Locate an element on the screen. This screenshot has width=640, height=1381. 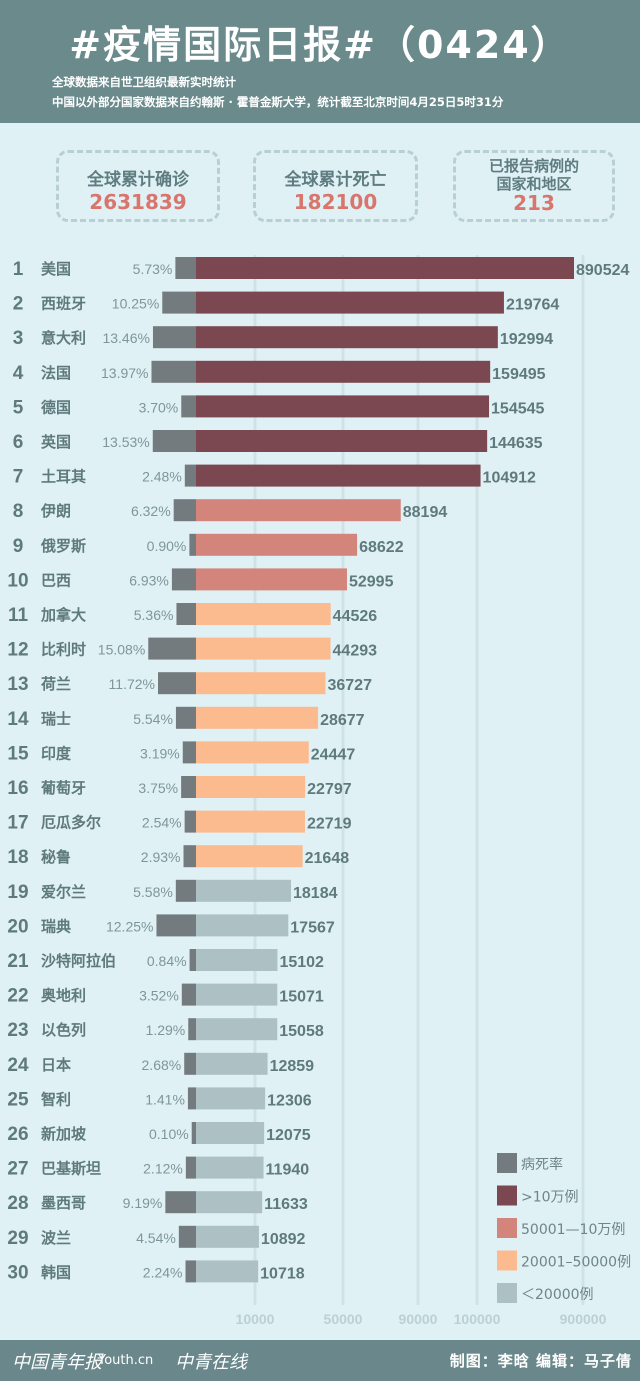
stat-label: 全球累计确诊 is located at coordinates (138, 180).